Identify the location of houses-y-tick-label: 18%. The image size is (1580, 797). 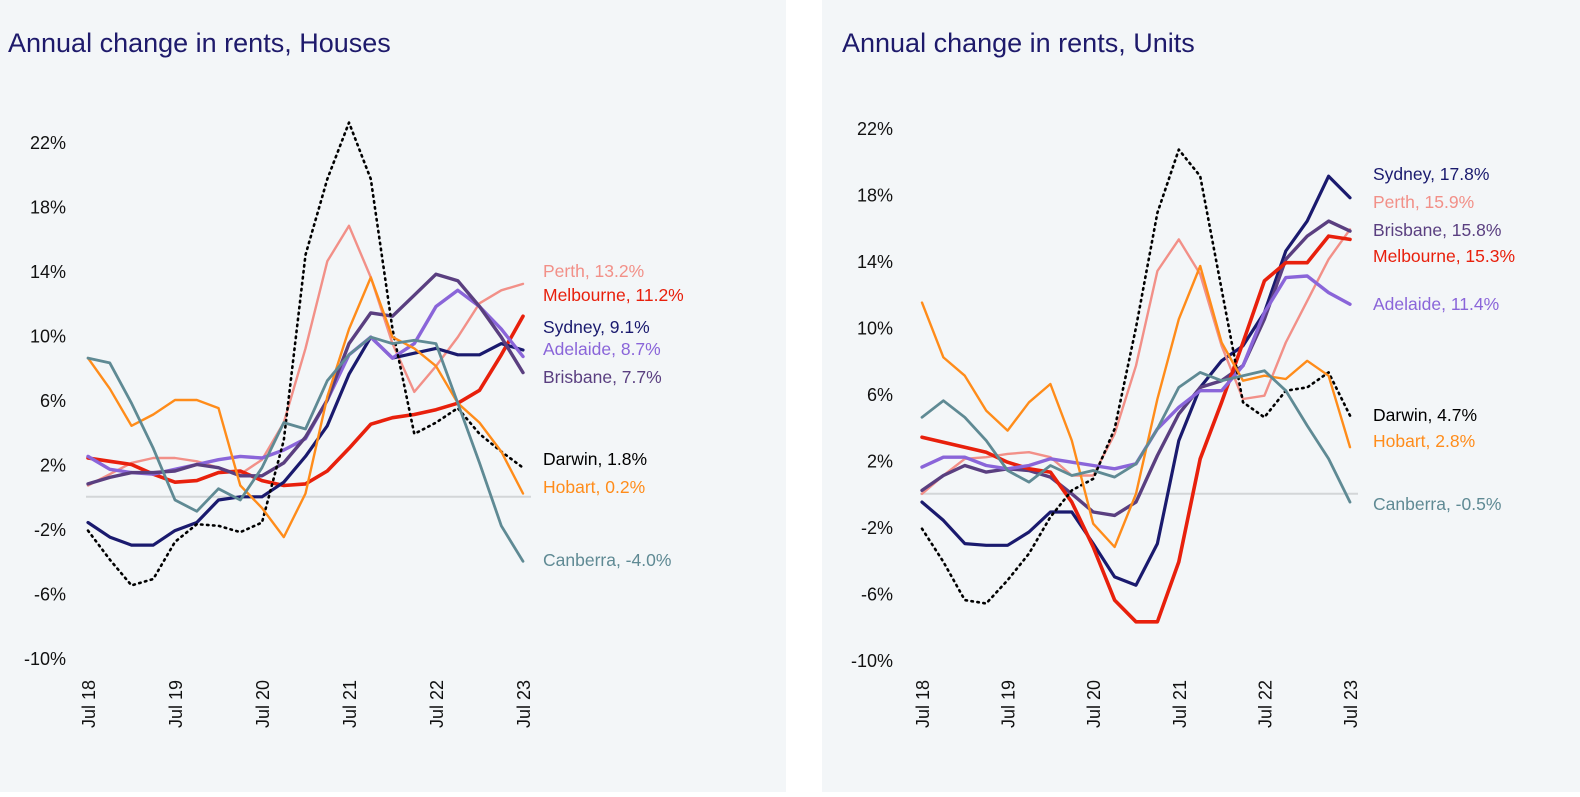
(48, 208).